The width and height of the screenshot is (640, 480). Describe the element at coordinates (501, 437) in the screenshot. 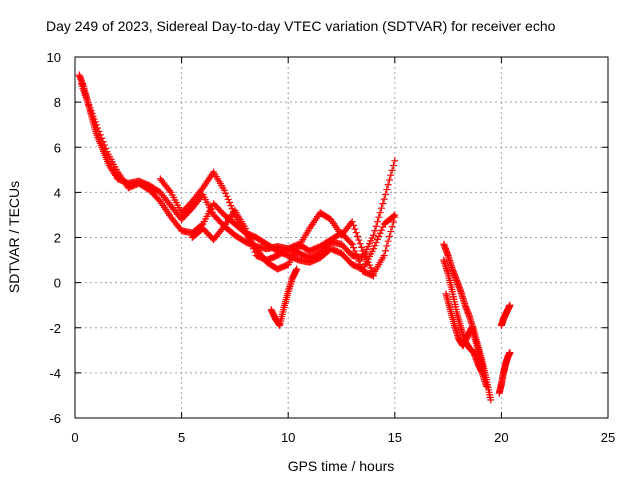

I see `x-tick-label: 20` at that location.